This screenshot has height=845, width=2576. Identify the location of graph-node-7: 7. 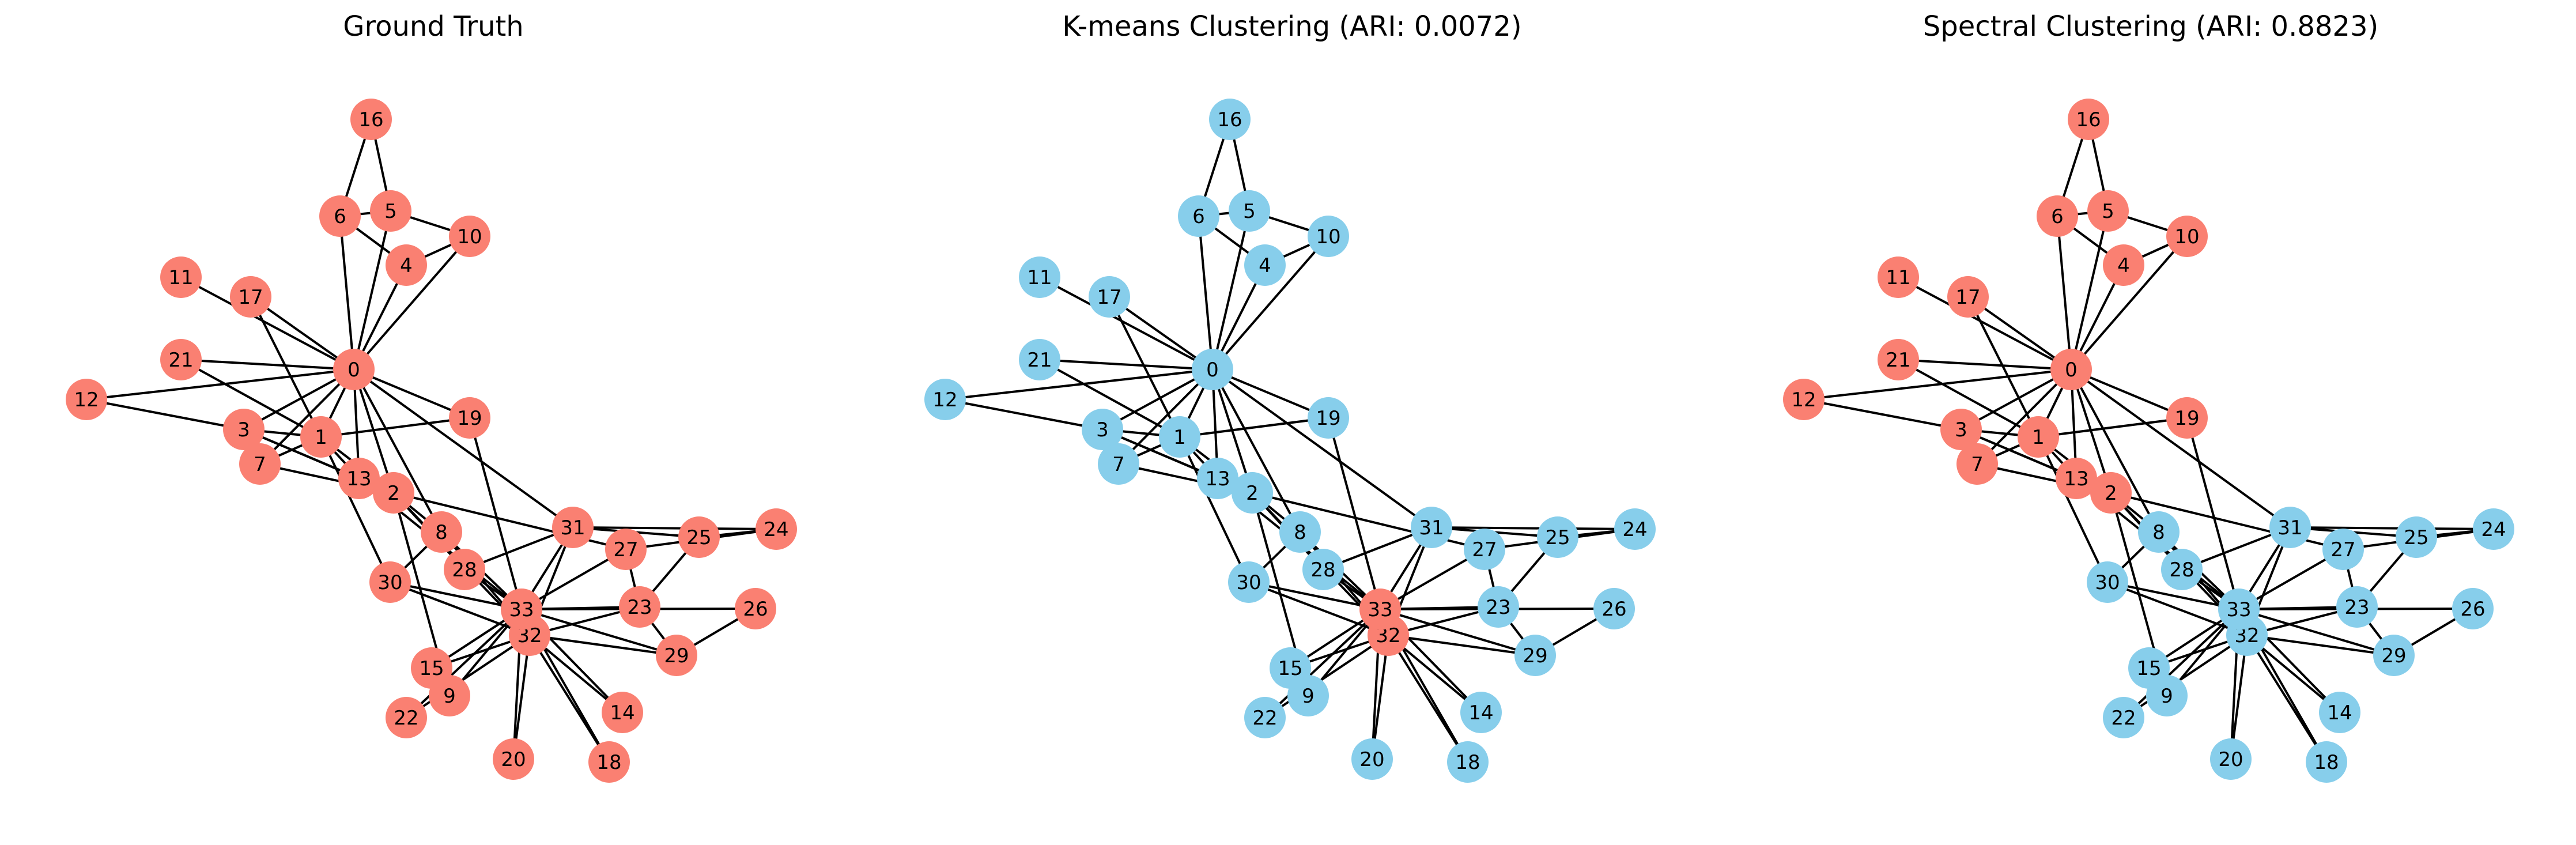
(1977, 464).